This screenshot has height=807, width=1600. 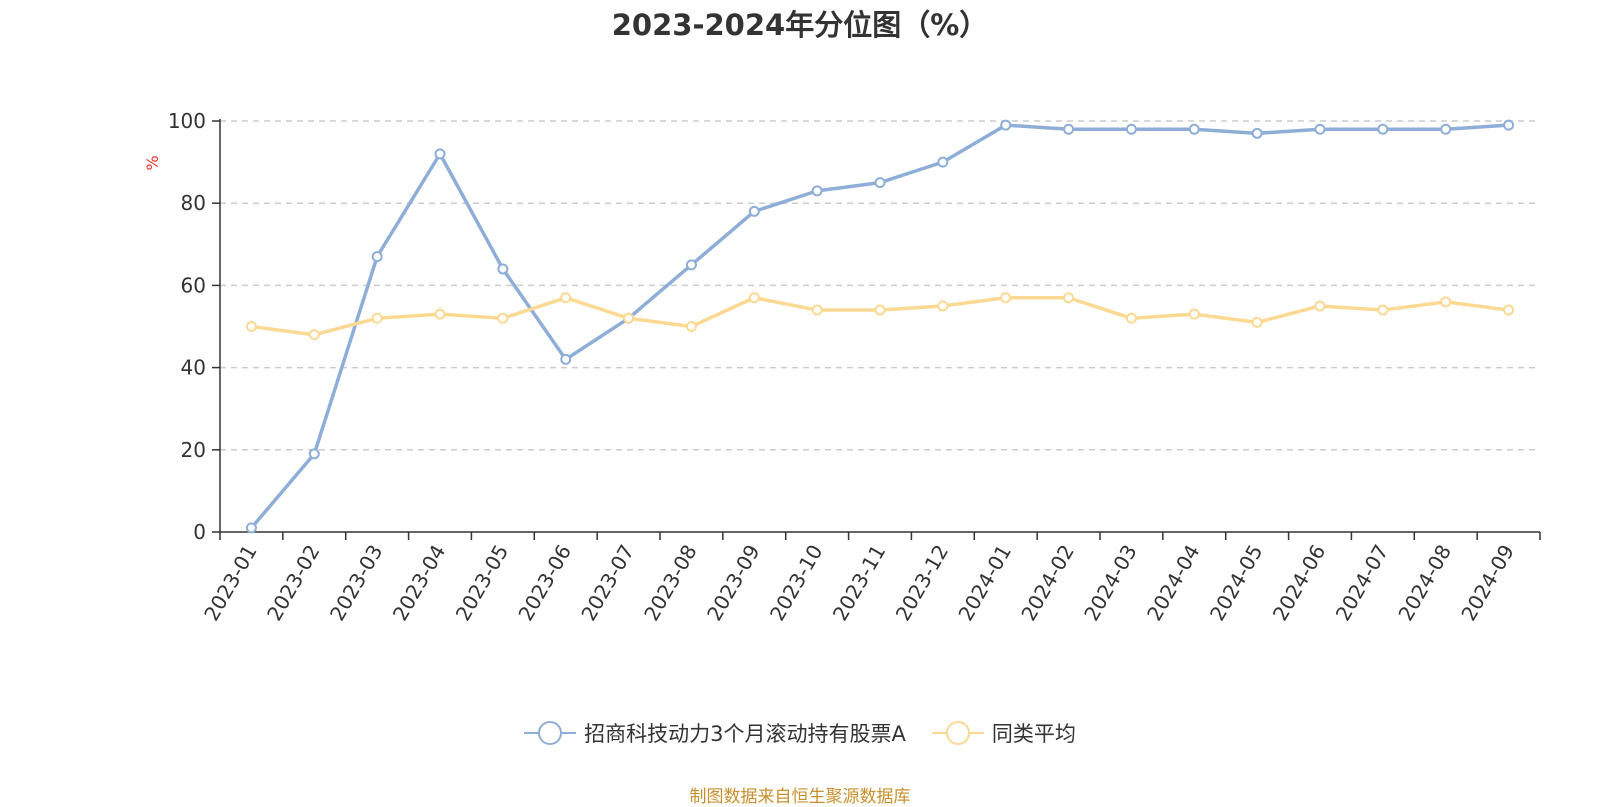 What do you see at coordinates (193, 450) in the screenshot?
I see `y-tick-label: 20` at bounding box center [193, 450].